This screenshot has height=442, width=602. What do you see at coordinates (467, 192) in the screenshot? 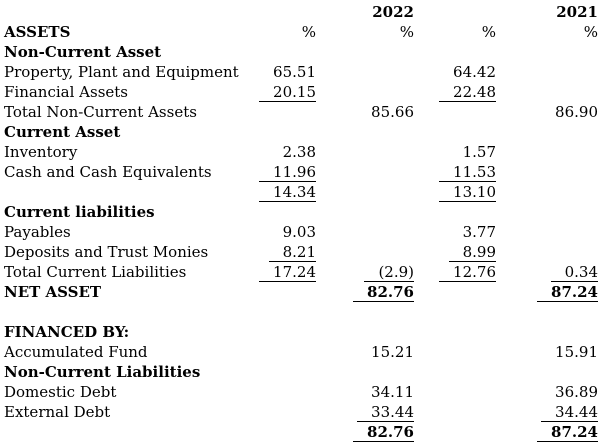
I see `cell-value: 13.10` at bounding box center [467, 192].